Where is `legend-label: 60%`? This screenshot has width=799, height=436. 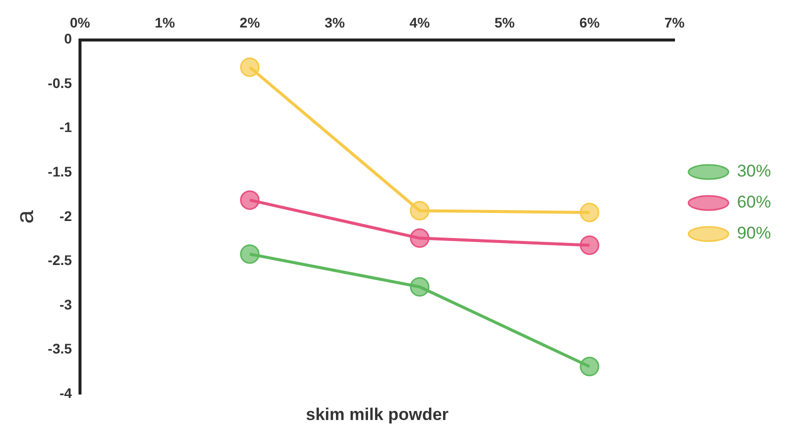
legend-label: 60% is located at coordinates (754, 202).